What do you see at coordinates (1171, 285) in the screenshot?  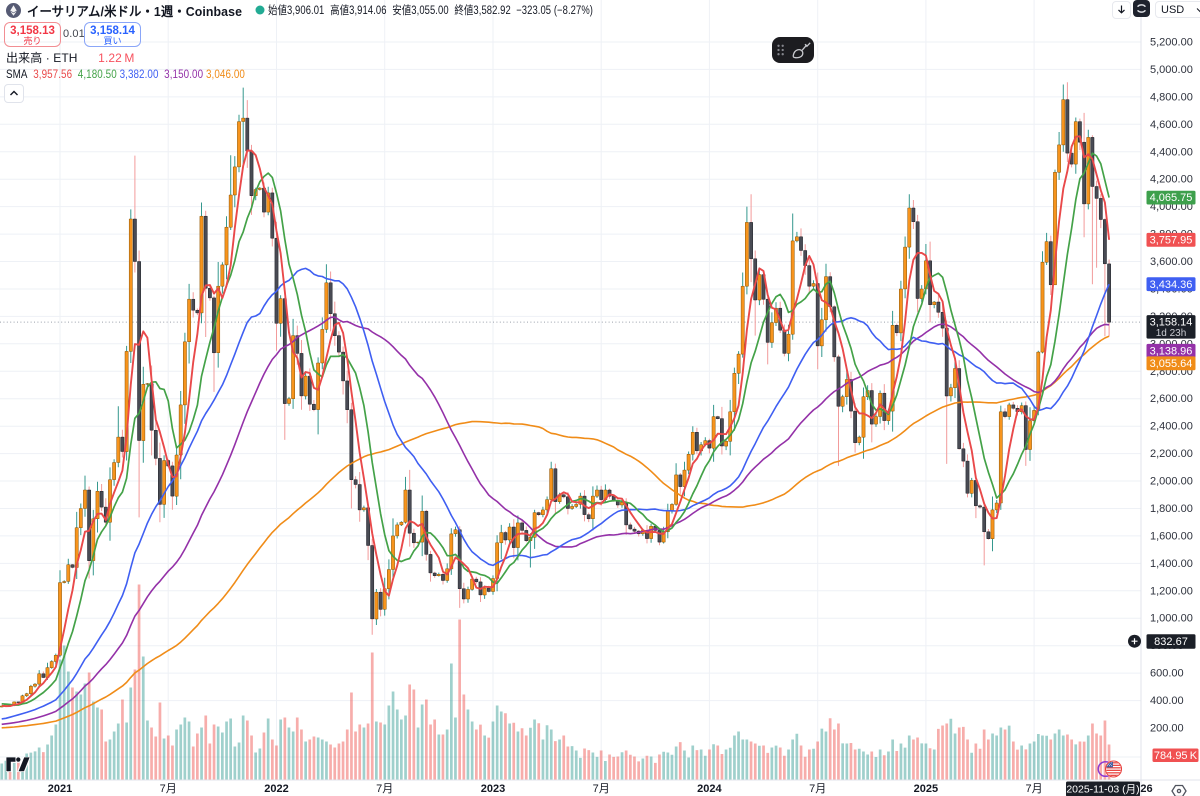 I see `svg-text: 3,434.36` at bounding box center [1171, 285].